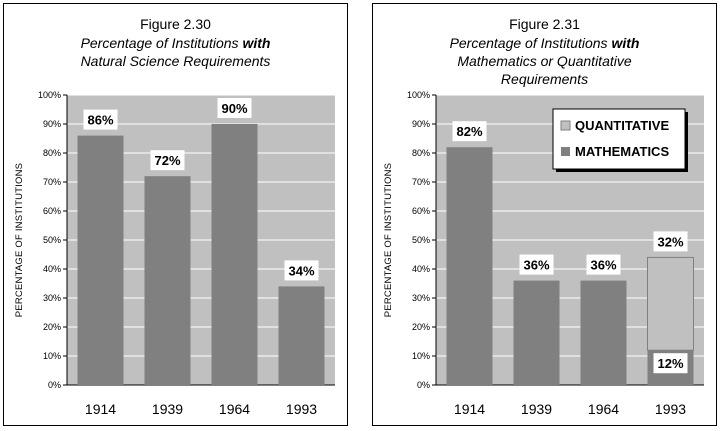  Describe the element at coordinates (622, 151) in the screenshot. I see `legend-label: MATHEMATICS` at that location.